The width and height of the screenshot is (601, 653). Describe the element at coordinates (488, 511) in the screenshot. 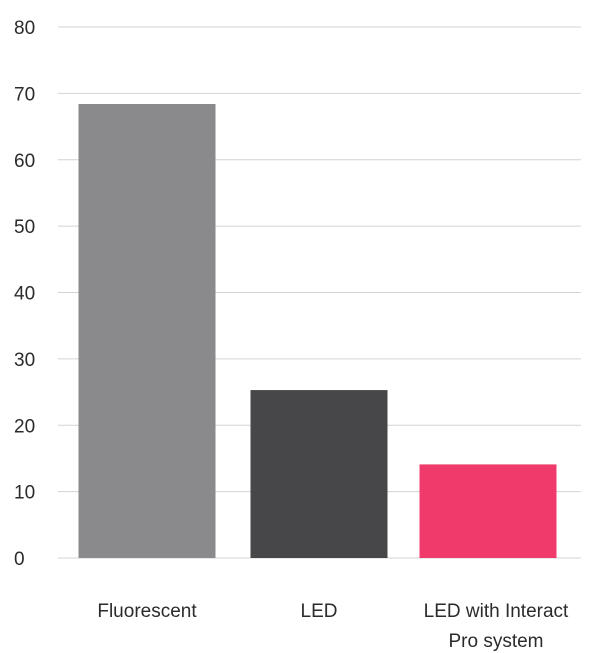

I see `bar-led-with-interact-pro-system` at that location.